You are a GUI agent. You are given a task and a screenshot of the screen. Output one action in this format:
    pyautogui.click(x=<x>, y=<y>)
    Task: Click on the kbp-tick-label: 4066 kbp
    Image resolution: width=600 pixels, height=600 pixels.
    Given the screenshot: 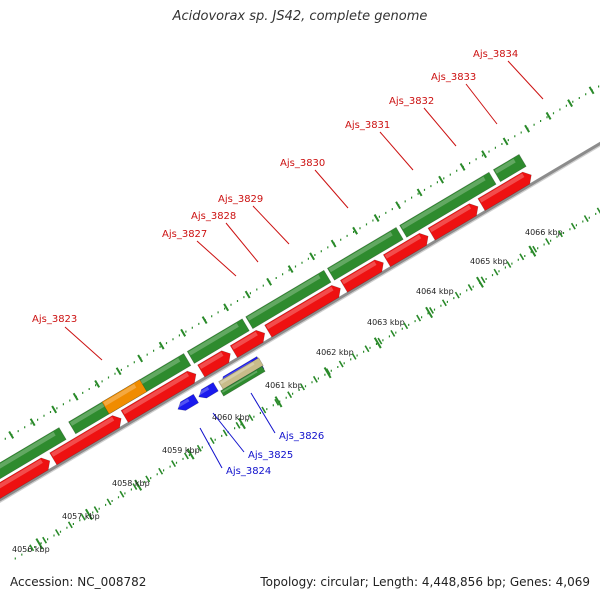 What is the action you would take?
    pyautogui.click(x=544, y=232)
    